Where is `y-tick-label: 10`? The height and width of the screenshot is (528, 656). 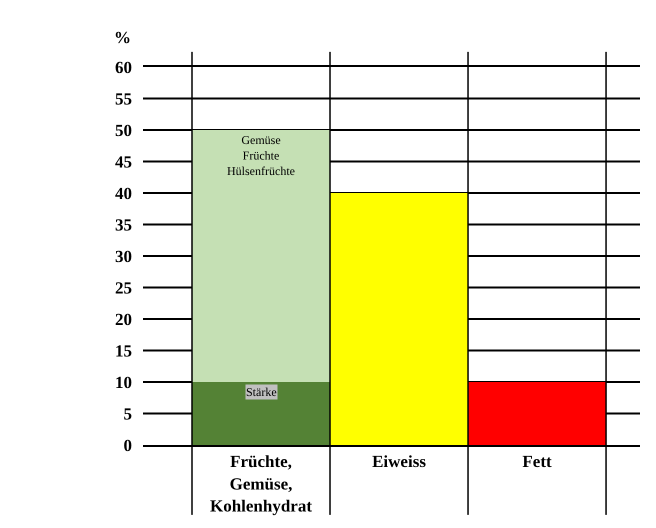 y-tick-label: 10 is located at coordinates (123, 382).